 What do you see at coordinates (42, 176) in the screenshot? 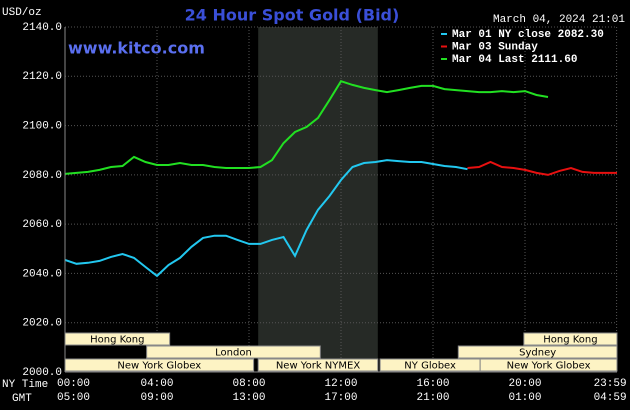
I see `y-tick-label: 2080.0` at bounding box center [42, 176].